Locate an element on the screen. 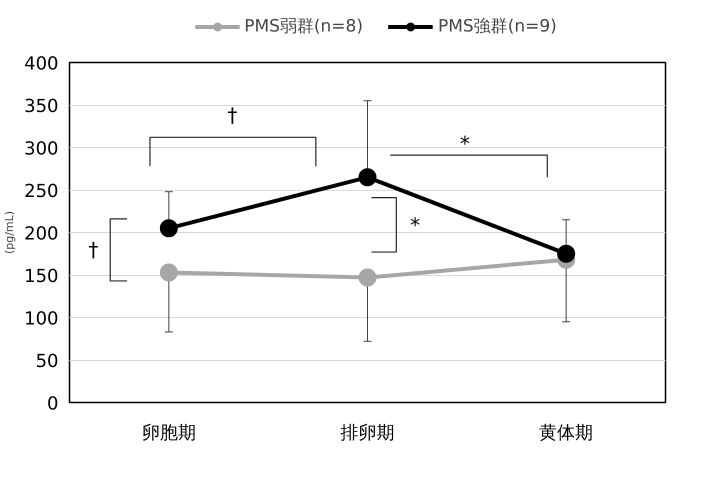  x-tick-label: 排卵期 is located at coordinates (367, 433).